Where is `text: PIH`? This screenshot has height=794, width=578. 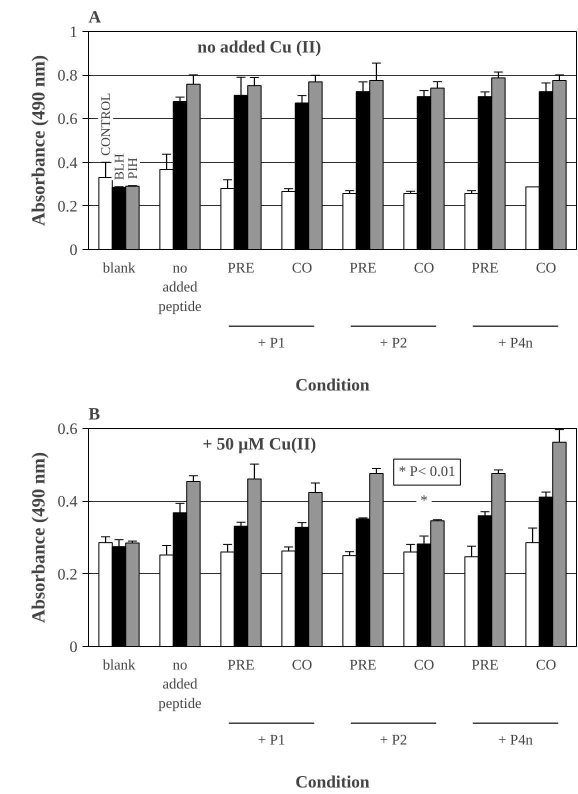 text: PIH is located at coordinates (132, 168).